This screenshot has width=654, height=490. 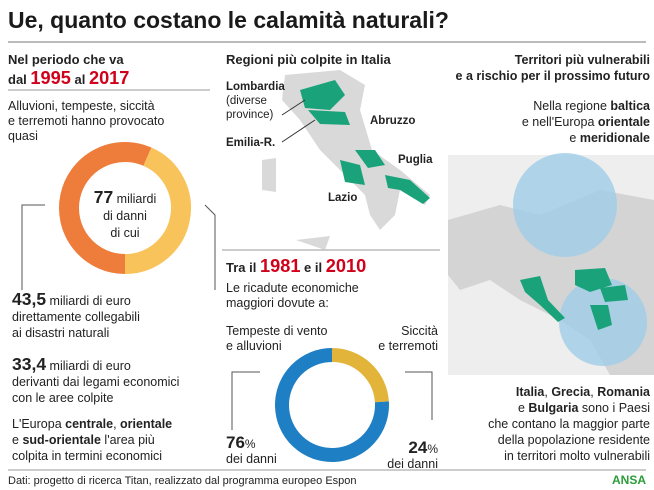 I want to click on text-line: maggiori dovute a:, so click(x=277, y=303).